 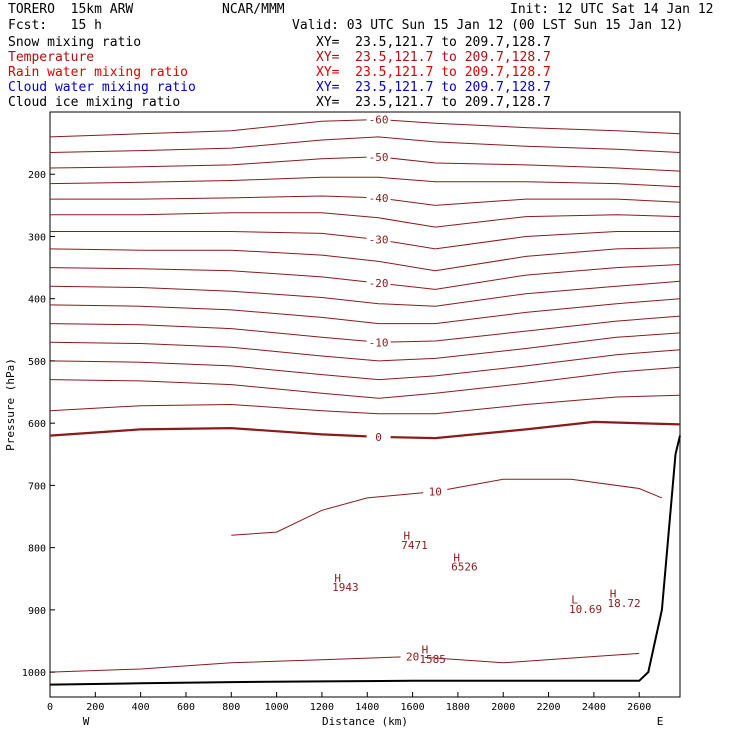 What do you see at coordinates (503, 707) in the screenshot?
I see `x-tick-label-10: 2000` at bounding box center [503, 707].